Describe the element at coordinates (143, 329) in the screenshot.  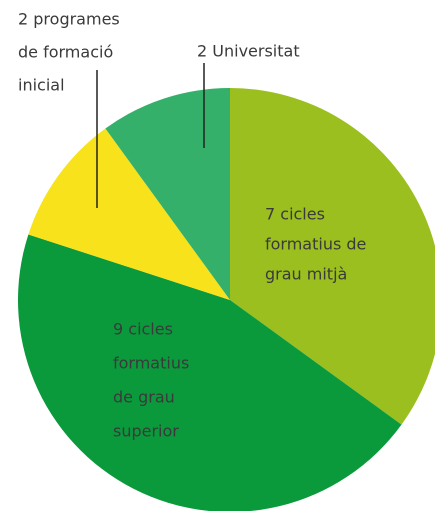
I see `slice-label: 9 cicles` at that location.